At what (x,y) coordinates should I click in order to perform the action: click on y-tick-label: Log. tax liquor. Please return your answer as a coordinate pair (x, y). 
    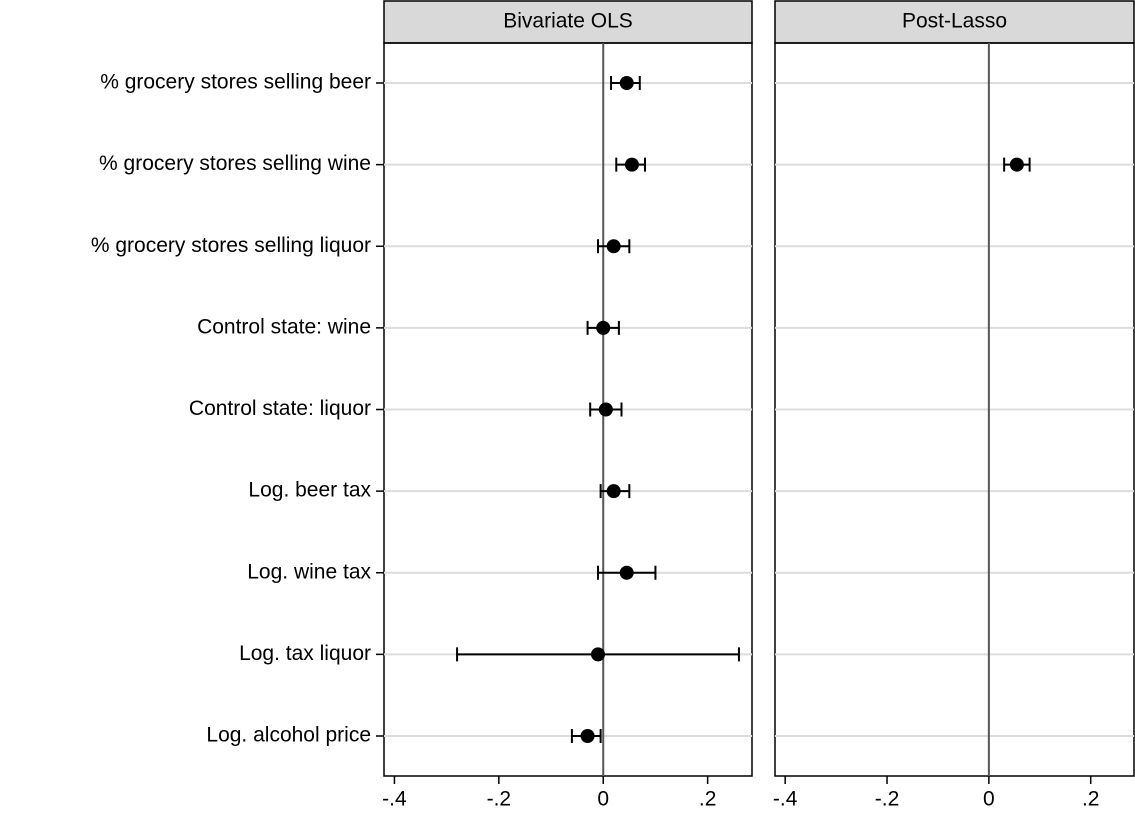
    Looking at the image, I should click on (305, 653).